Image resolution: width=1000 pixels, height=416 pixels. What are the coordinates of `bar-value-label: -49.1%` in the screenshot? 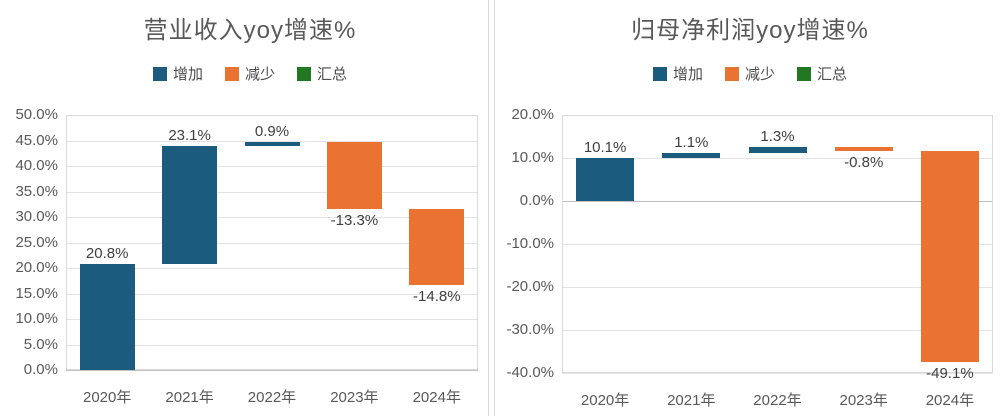 It's located at (950, 373).